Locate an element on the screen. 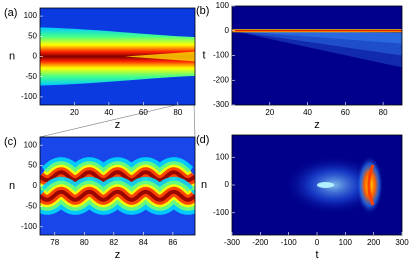 The image size is (415, 260). y-axis-label: t is located at coordinates (203, 55).